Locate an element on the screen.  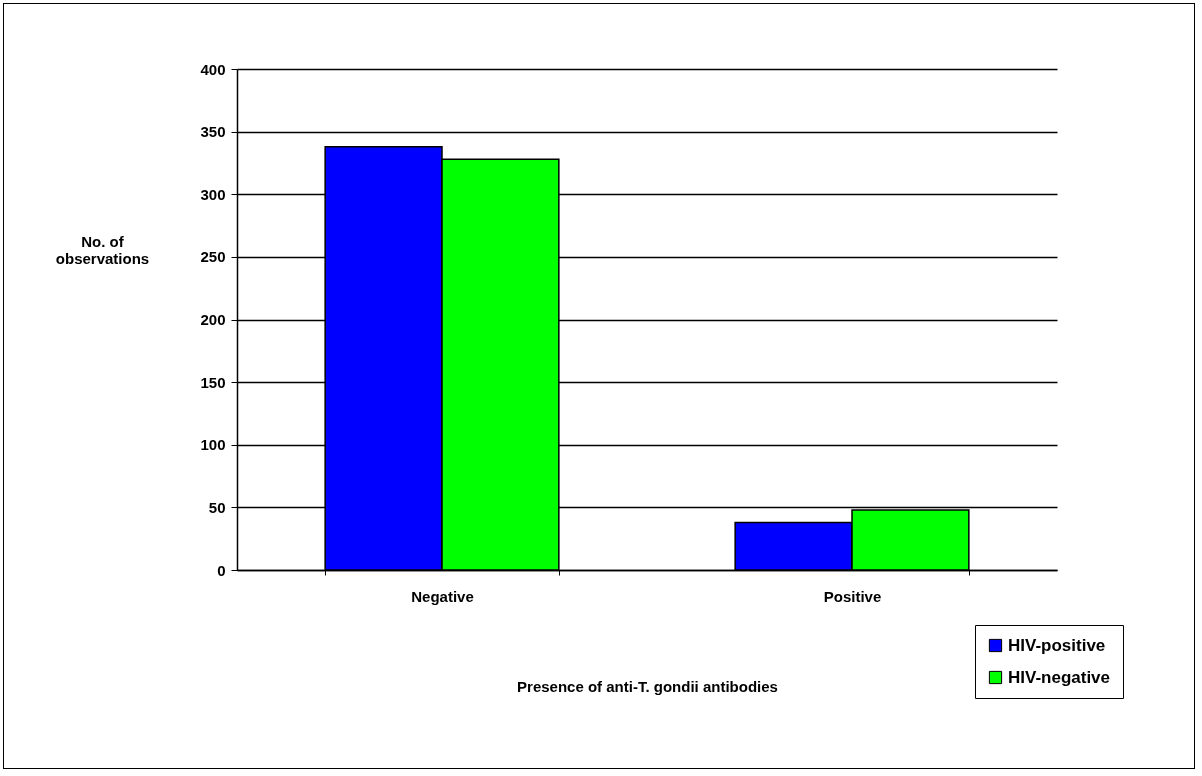
y-tick-label: 250 is located at coordinates (213, 257).